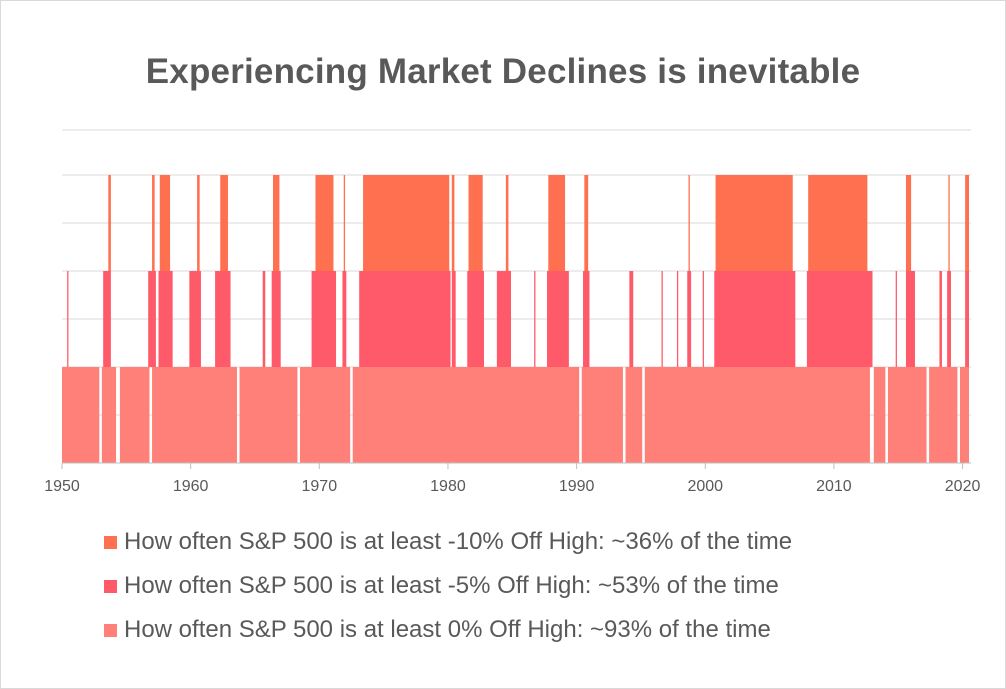 The height and width of the screenshot is (689, 1006). Describe the element at coordinates (448, 486) in the screenshot. I see `x-tick-label: 1980` at that location.